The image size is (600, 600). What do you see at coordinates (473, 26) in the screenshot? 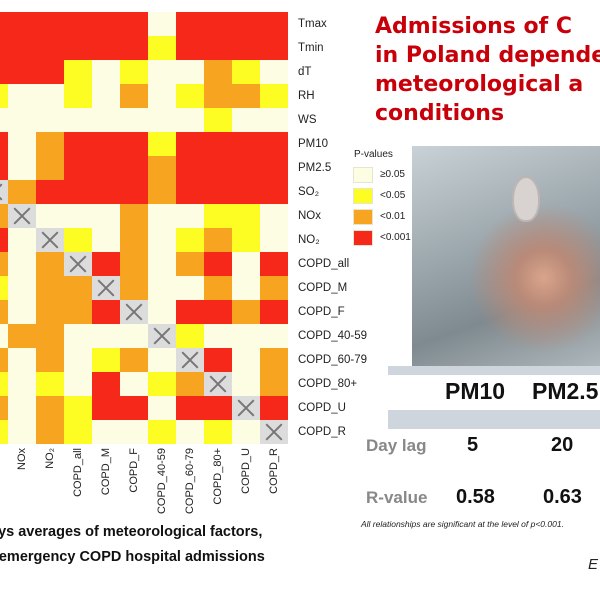
I see `title-line: Admissions of C` at bounding box center [473, 26].